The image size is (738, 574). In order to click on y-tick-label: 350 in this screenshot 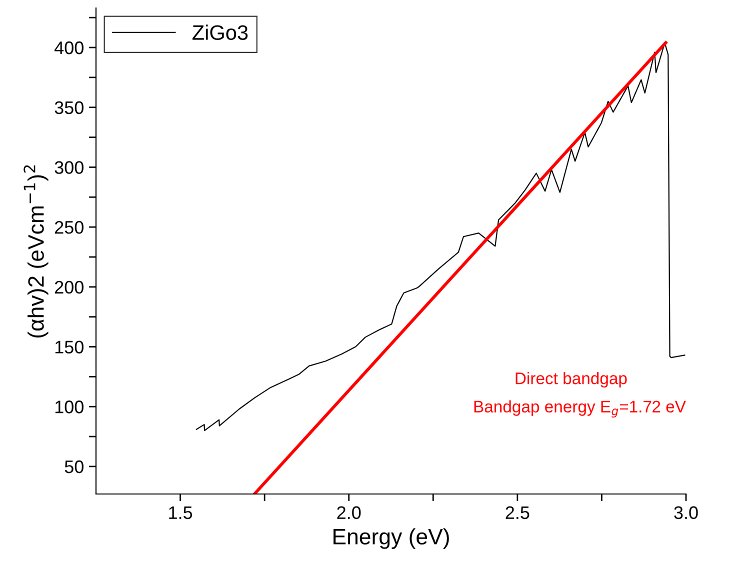, I will do `click(69, 107)`.